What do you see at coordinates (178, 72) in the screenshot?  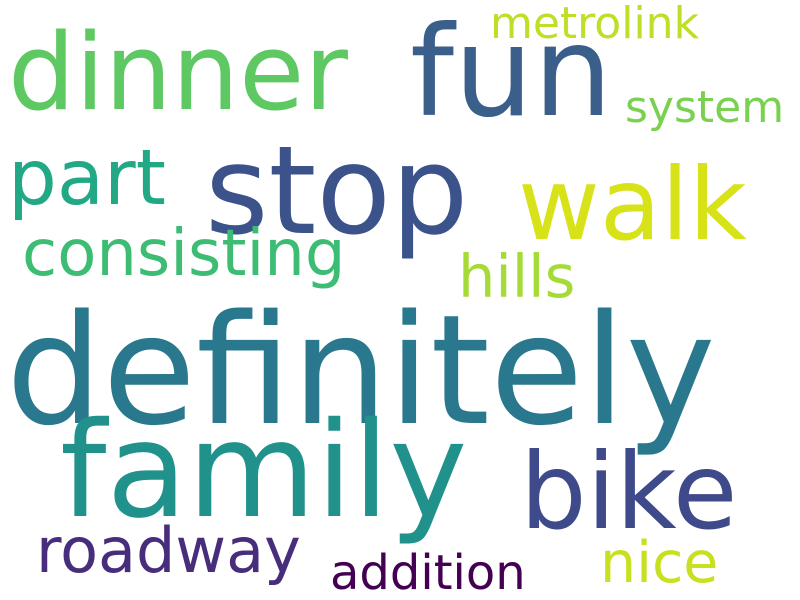 I see `word-dinner: dinner` at bounding box center [178, 72].